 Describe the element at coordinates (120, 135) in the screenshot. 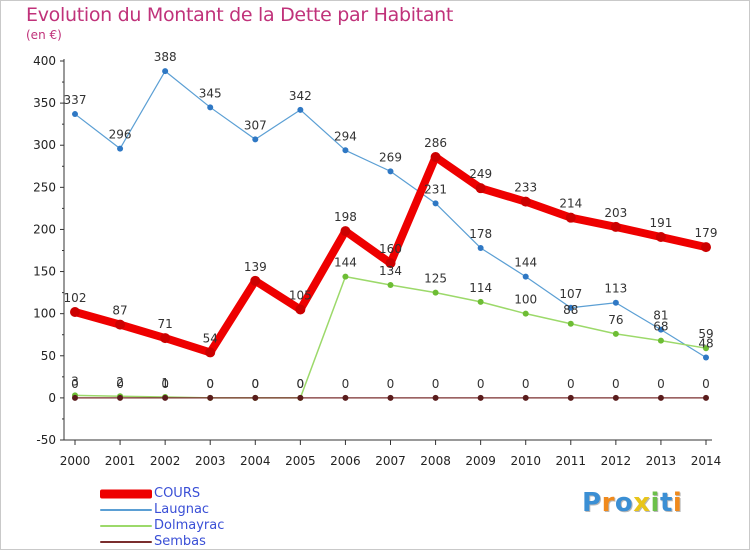

I see `data-label-laugnac: 296` at that location.